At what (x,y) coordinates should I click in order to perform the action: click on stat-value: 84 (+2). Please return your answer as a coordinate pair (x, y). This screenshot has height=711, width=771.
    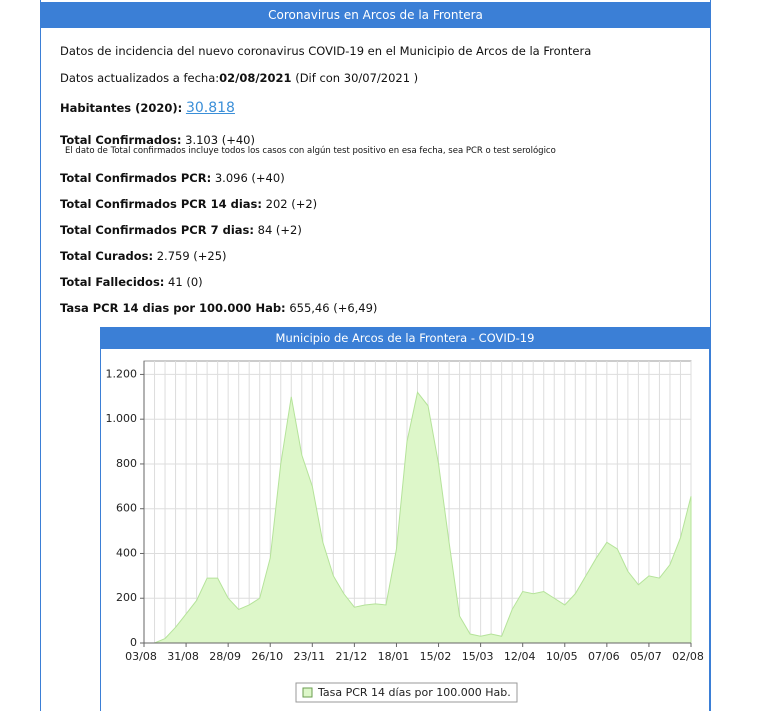
    Looking at the image, I should click on (279, 230).